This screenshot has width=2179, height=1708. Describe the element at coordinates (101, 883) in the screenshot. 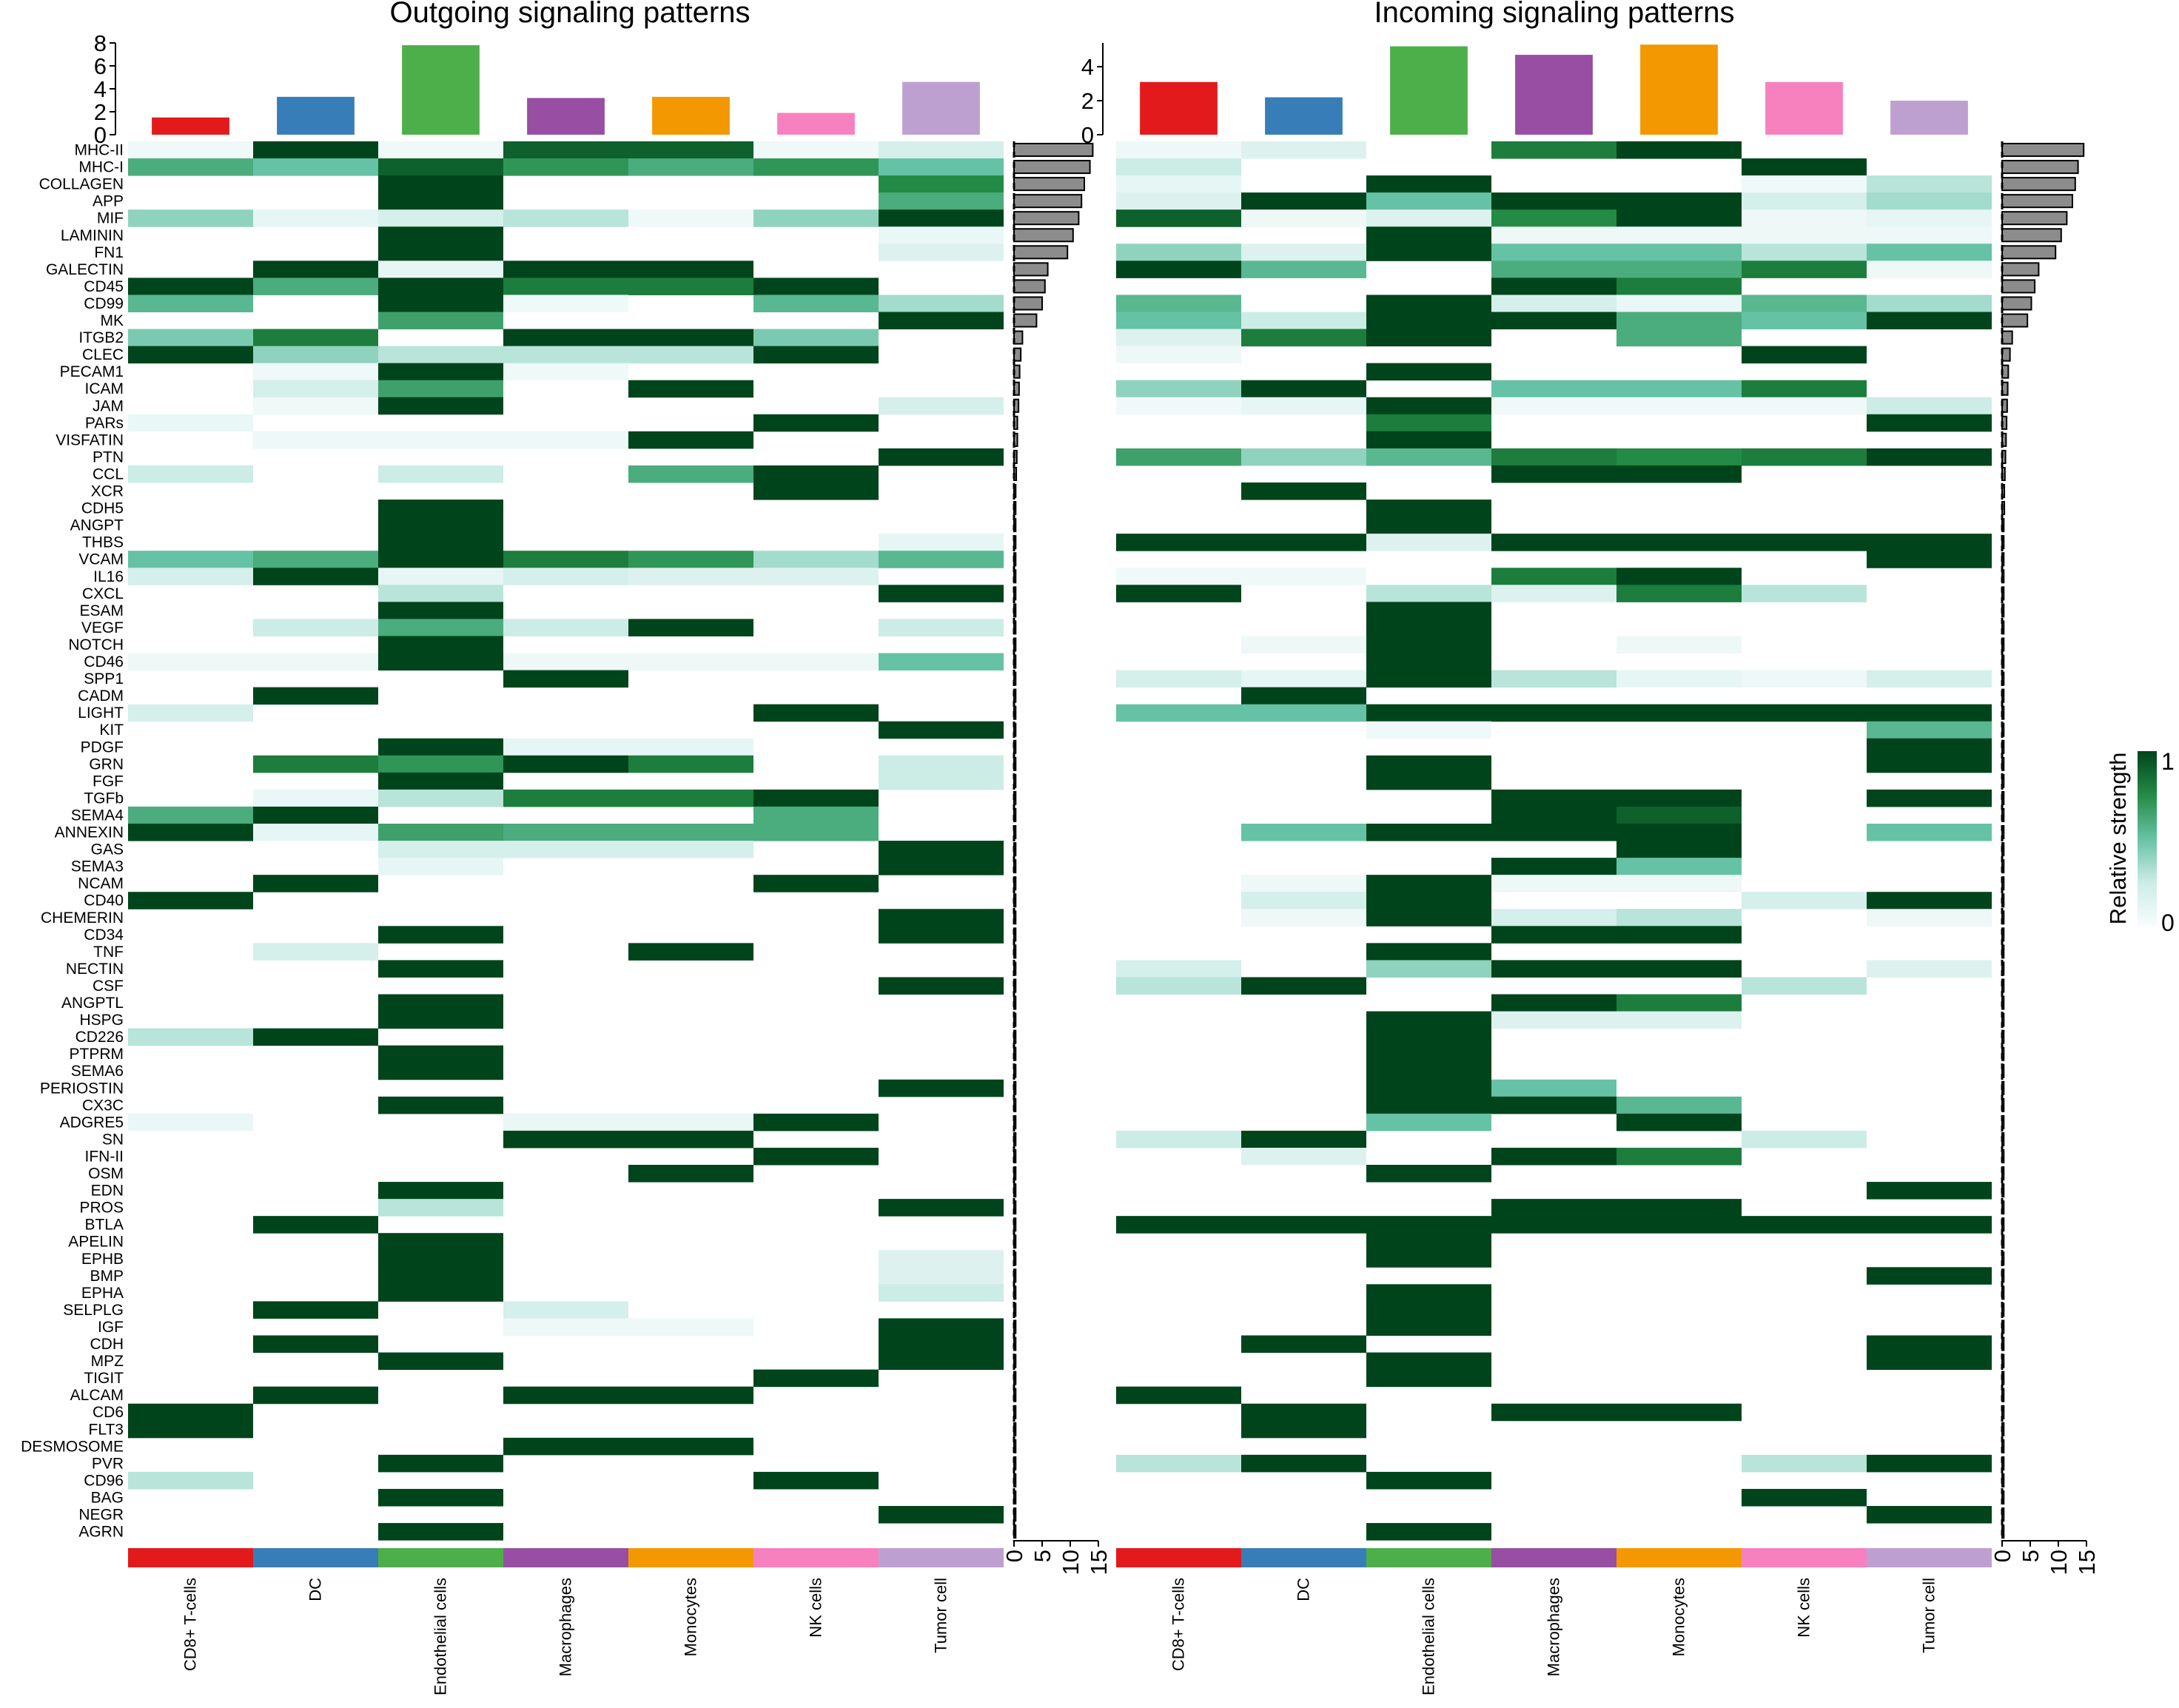

I see `row-label: NCAM` at that location.